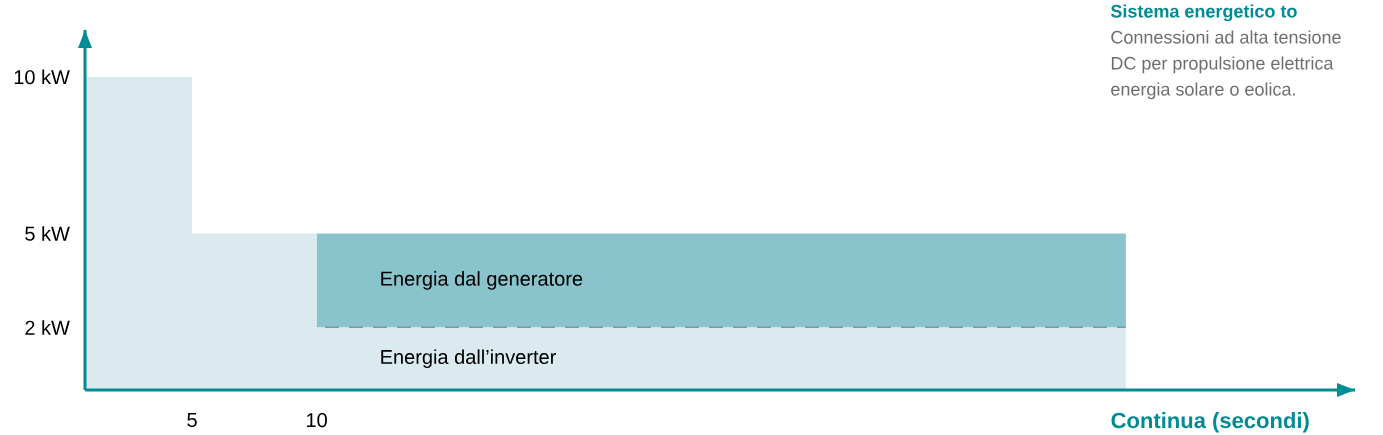 The width and height of the screenshot is (1383, 435). I want to click on series-label: Energia dall’inverter, so click(469, 359).